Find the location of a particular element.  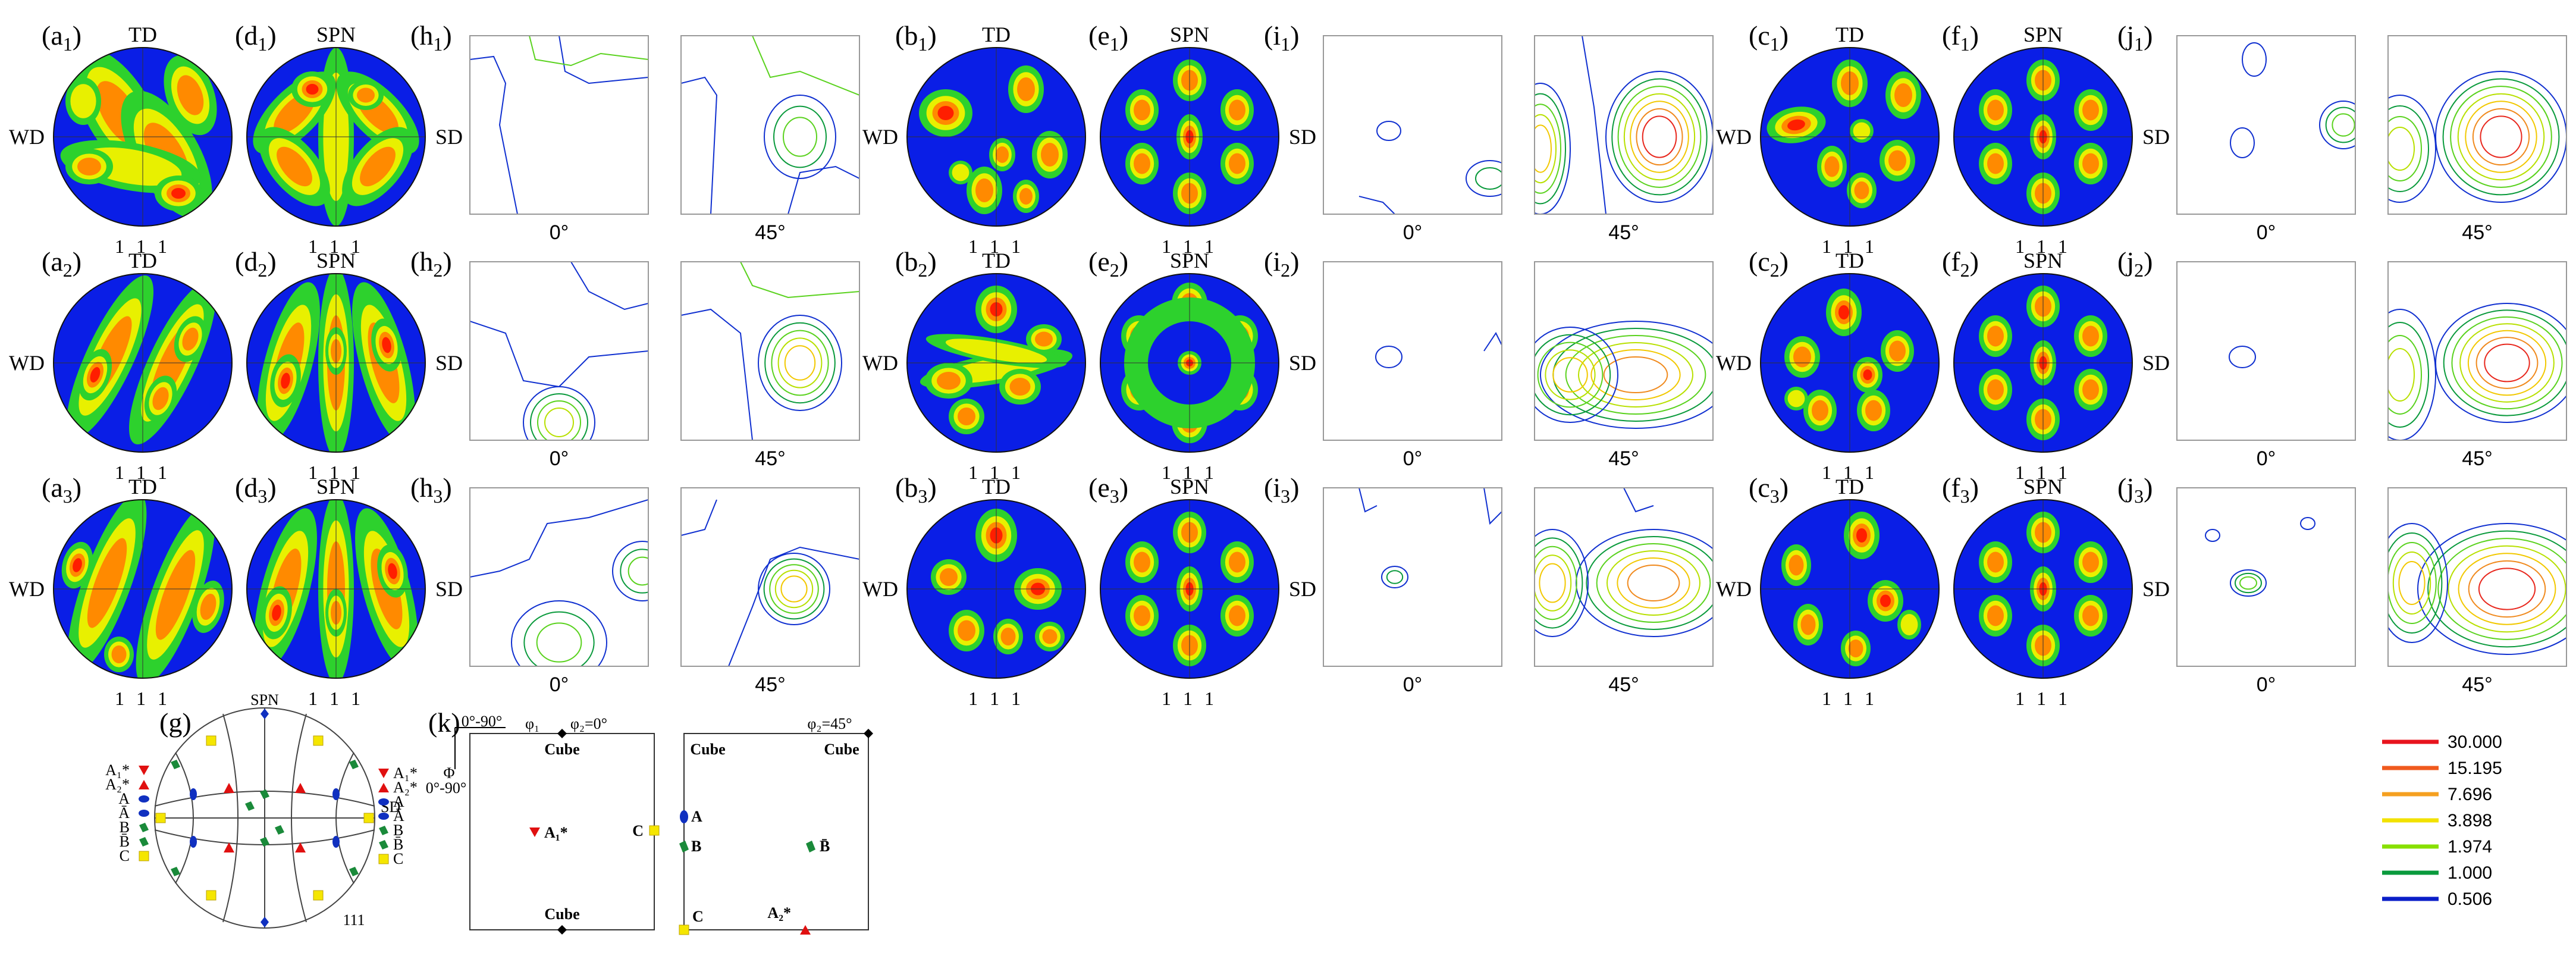

legend-marker is located at coordinates (144, 842).